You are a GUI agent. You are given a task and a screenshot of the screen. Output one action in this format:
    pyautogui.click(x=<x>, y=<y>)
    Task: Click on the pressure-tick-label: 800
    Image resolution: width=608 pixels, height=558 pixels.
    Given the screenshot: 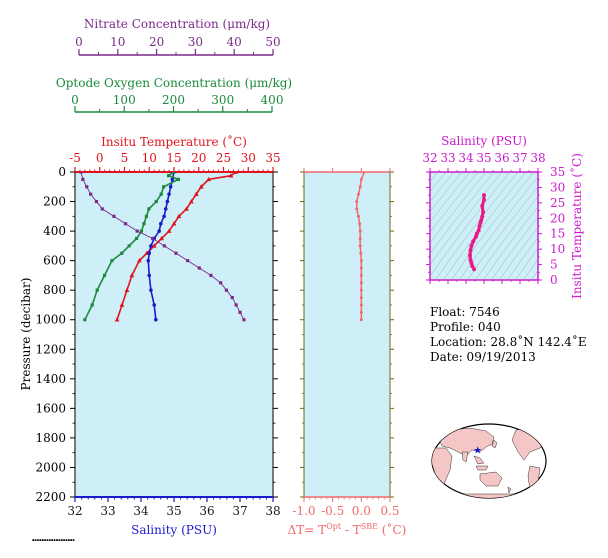 What is the action you would take?
    pyautogui.click(x=54, y=290)
    